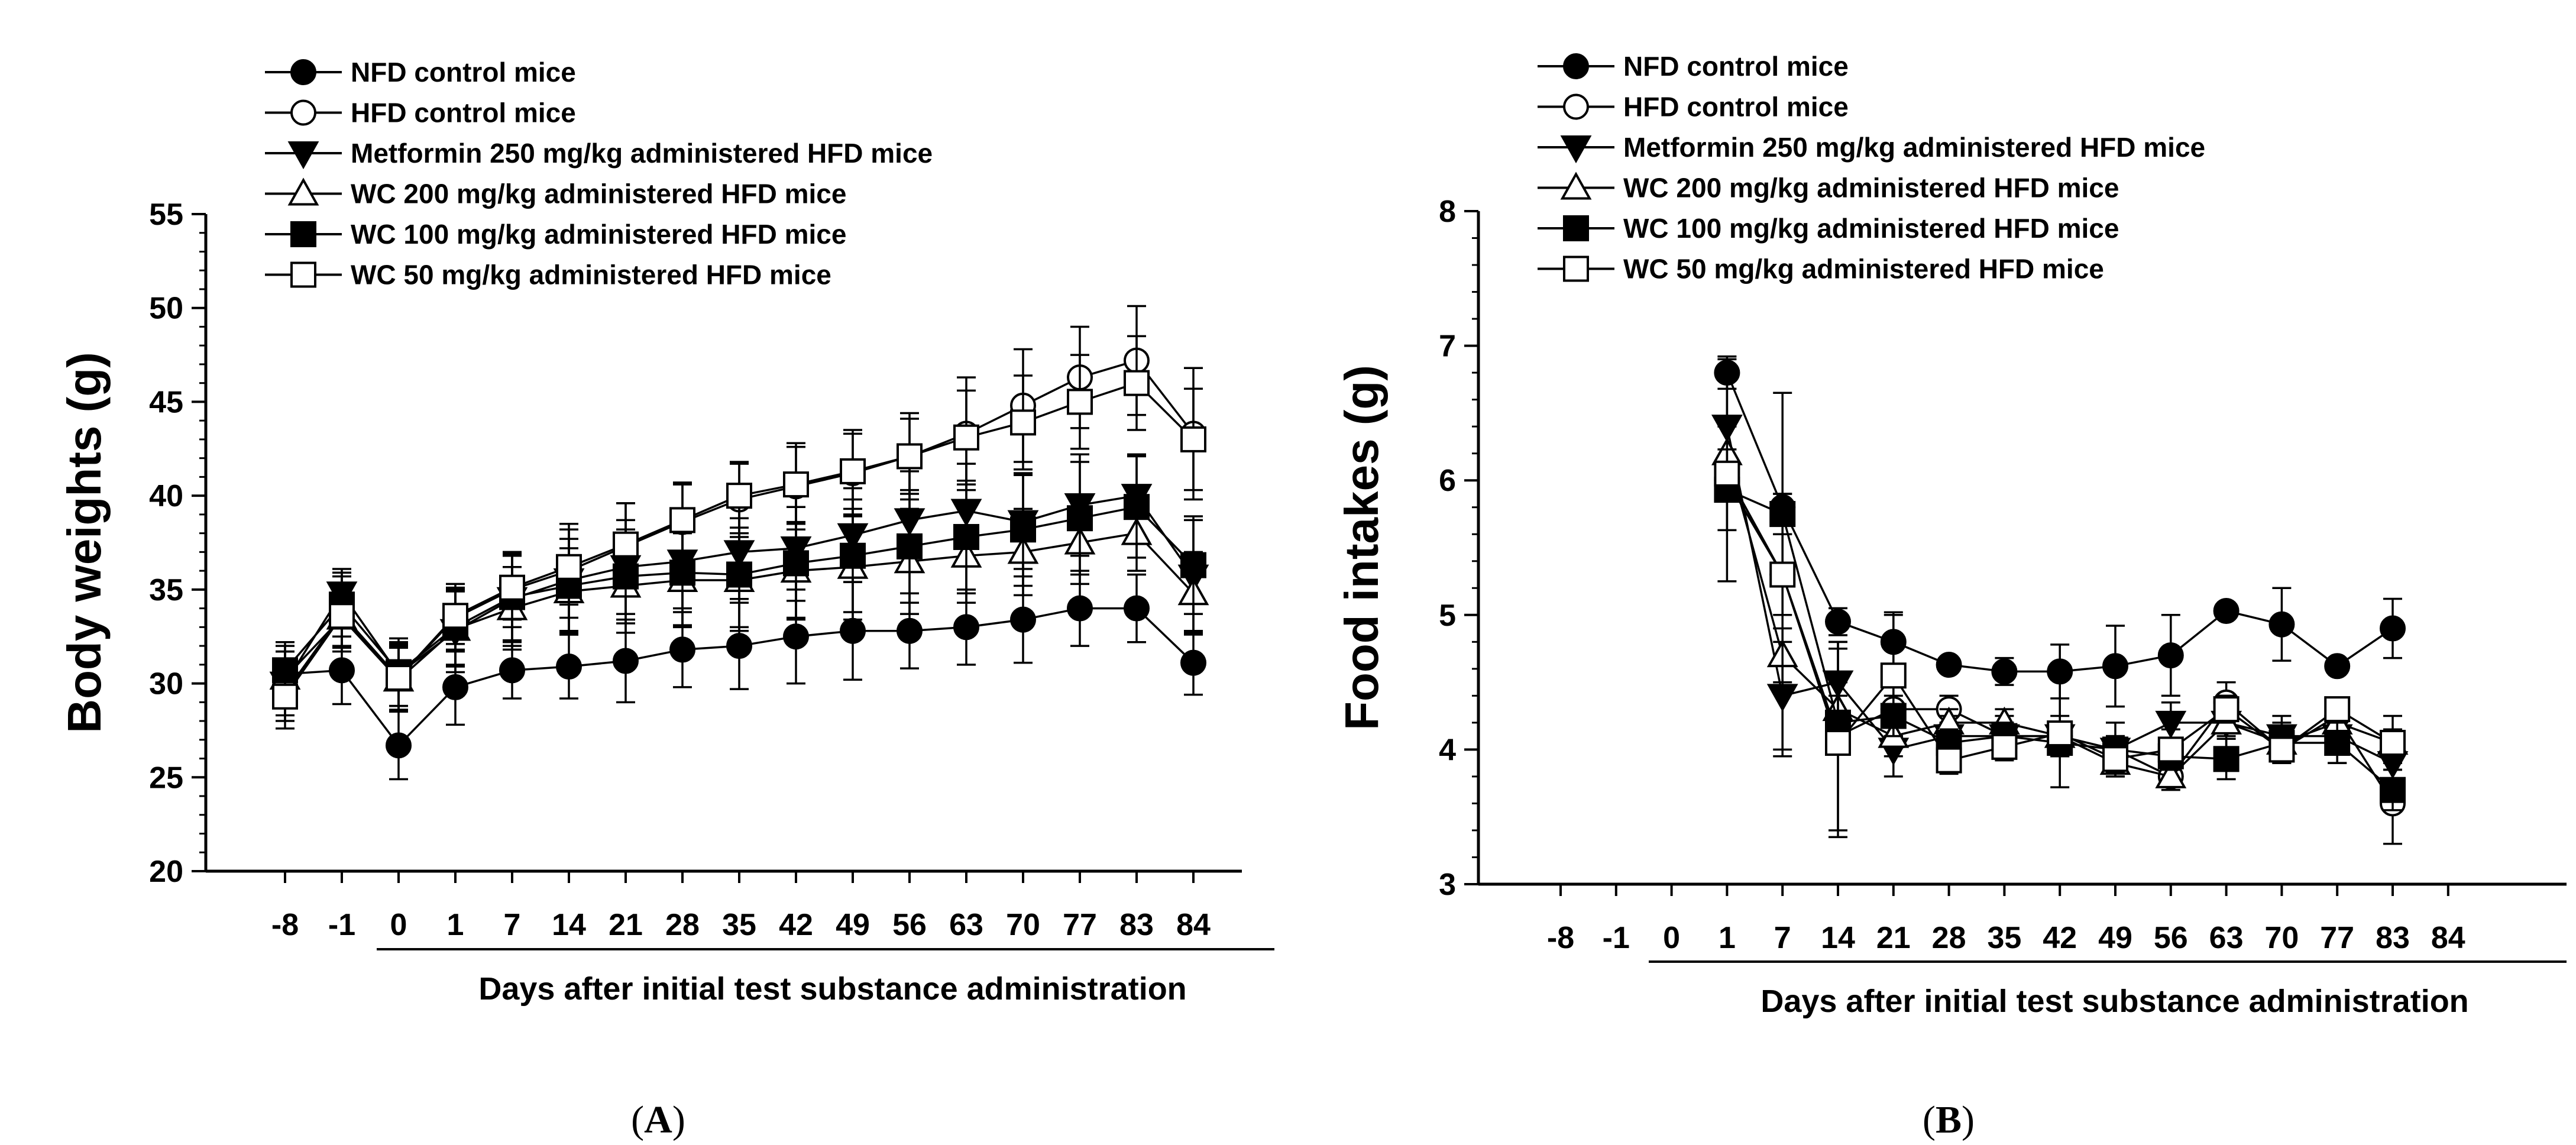  Describe the element at coordinates (1969, 1119) in the screenshot. I see `panel-b-panel-label-close: )` at that location.